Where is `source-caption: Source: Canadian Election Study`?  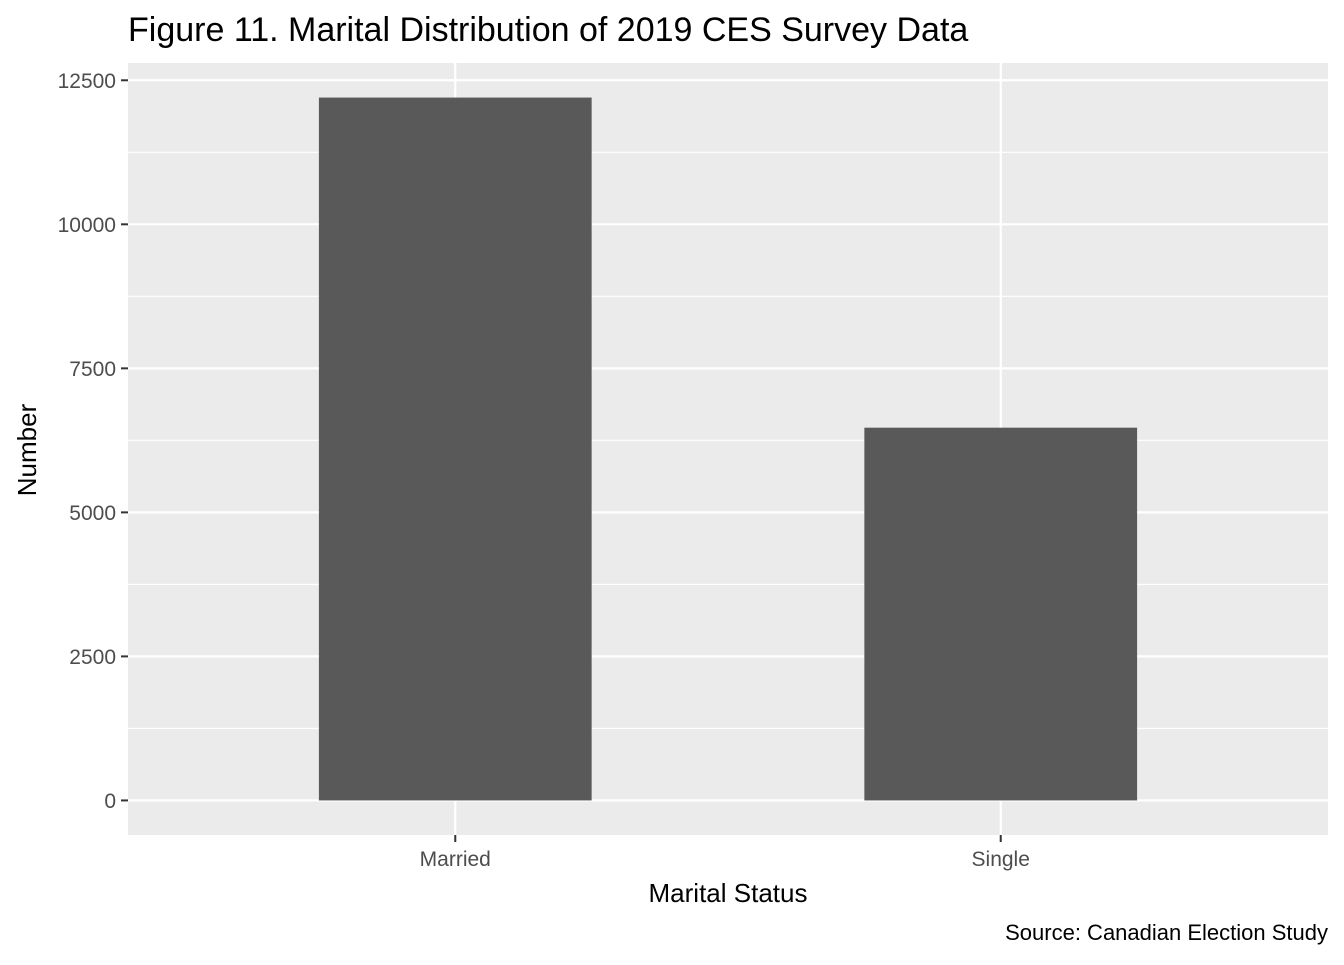
source-caption: Source: Canadian Election Study is located at coordinates (1166, 932).